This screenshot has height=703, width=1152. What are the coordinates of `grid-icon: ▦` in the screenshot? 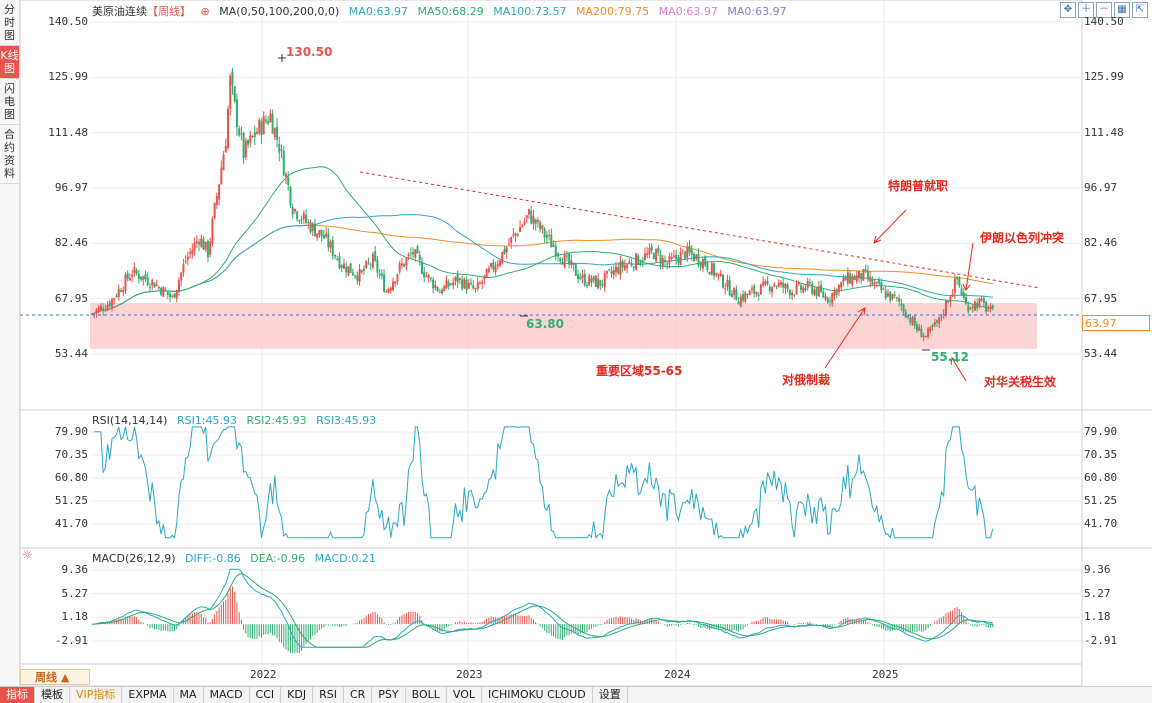 It's located at (1122, 10).